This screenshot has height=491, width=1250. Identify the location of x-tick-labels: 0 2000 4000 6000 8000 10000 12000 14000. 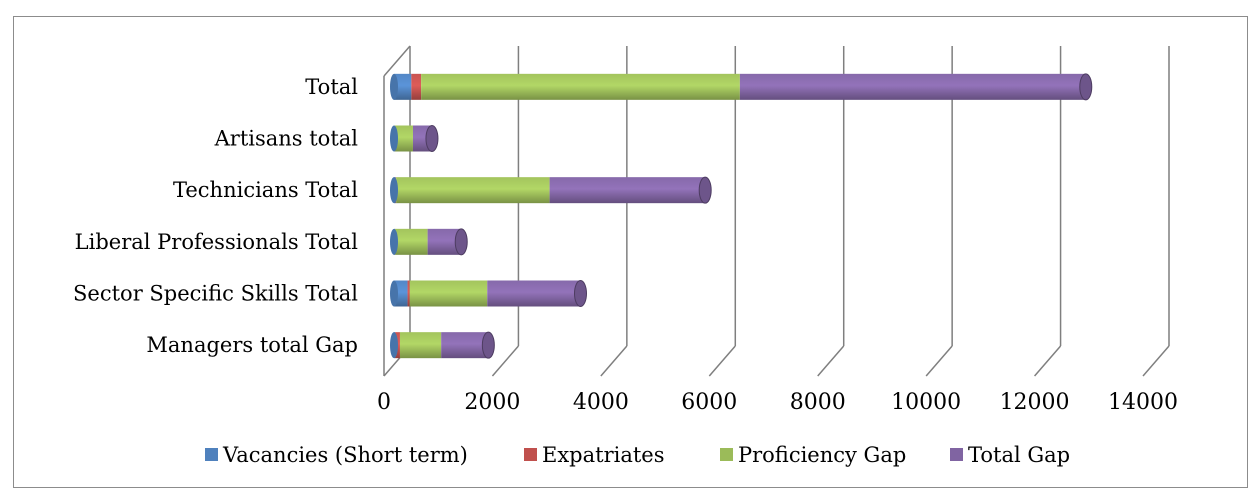
(777, 402).